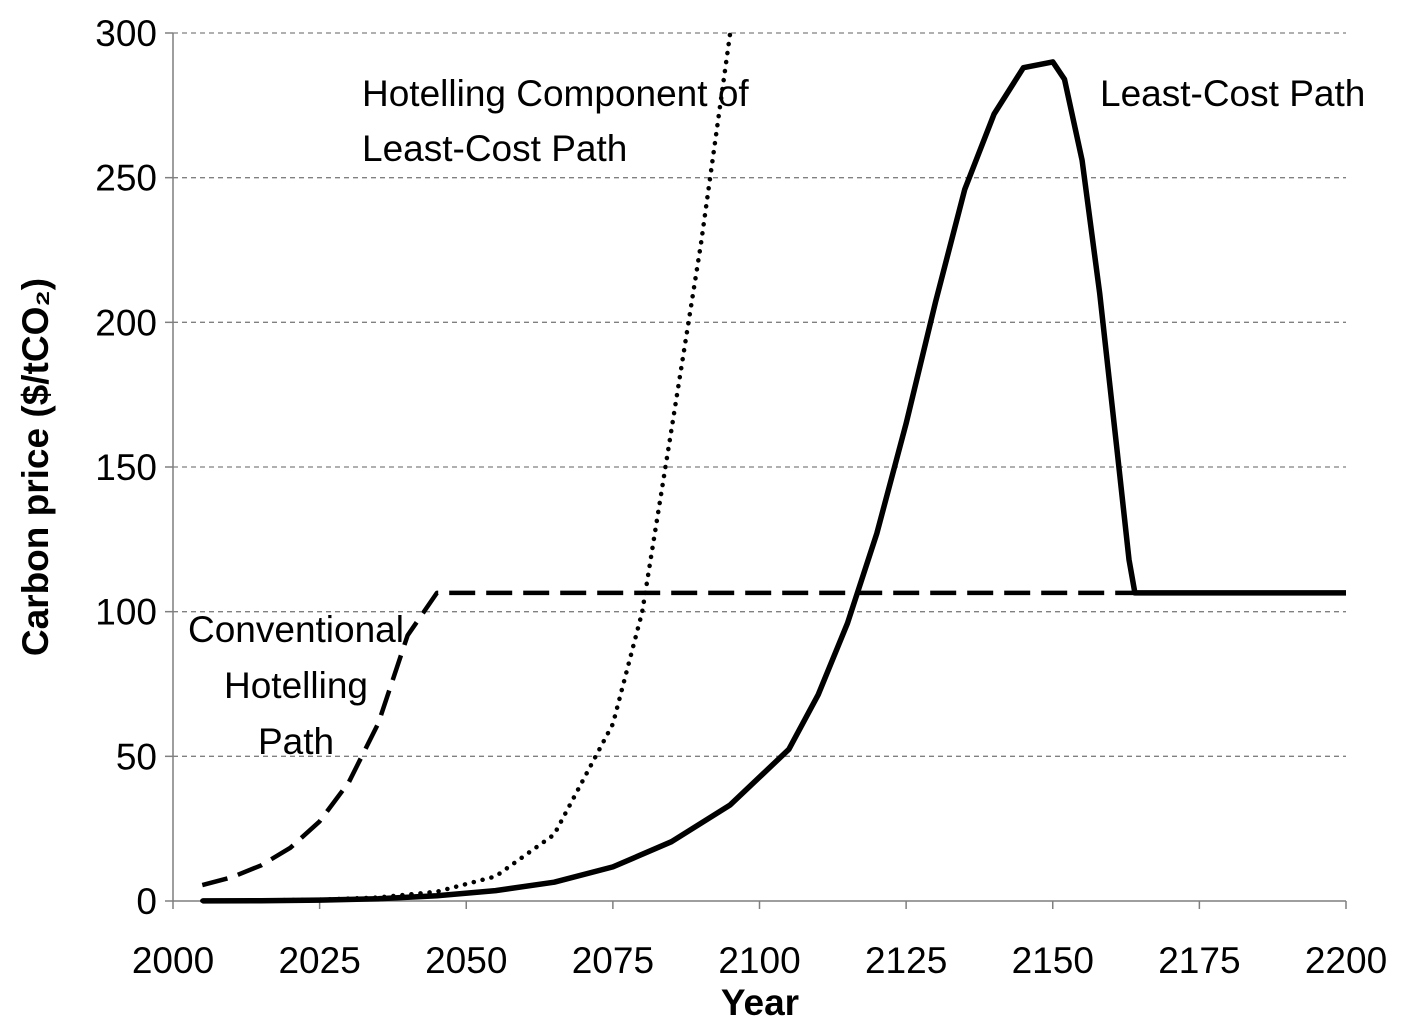  I want to click on y-tick-label: 100, so click(126, 612).